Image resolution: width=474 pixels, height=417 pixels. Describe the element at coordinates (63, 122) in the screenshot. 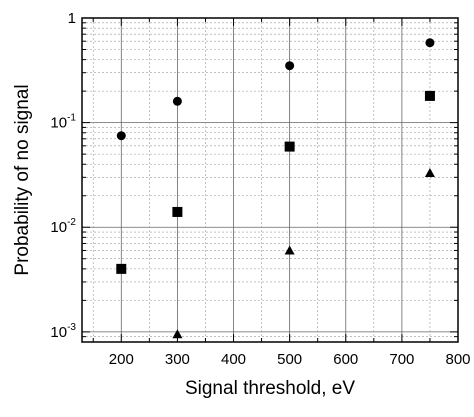

I see `y-tick-label: 10⁻¹` at that location.